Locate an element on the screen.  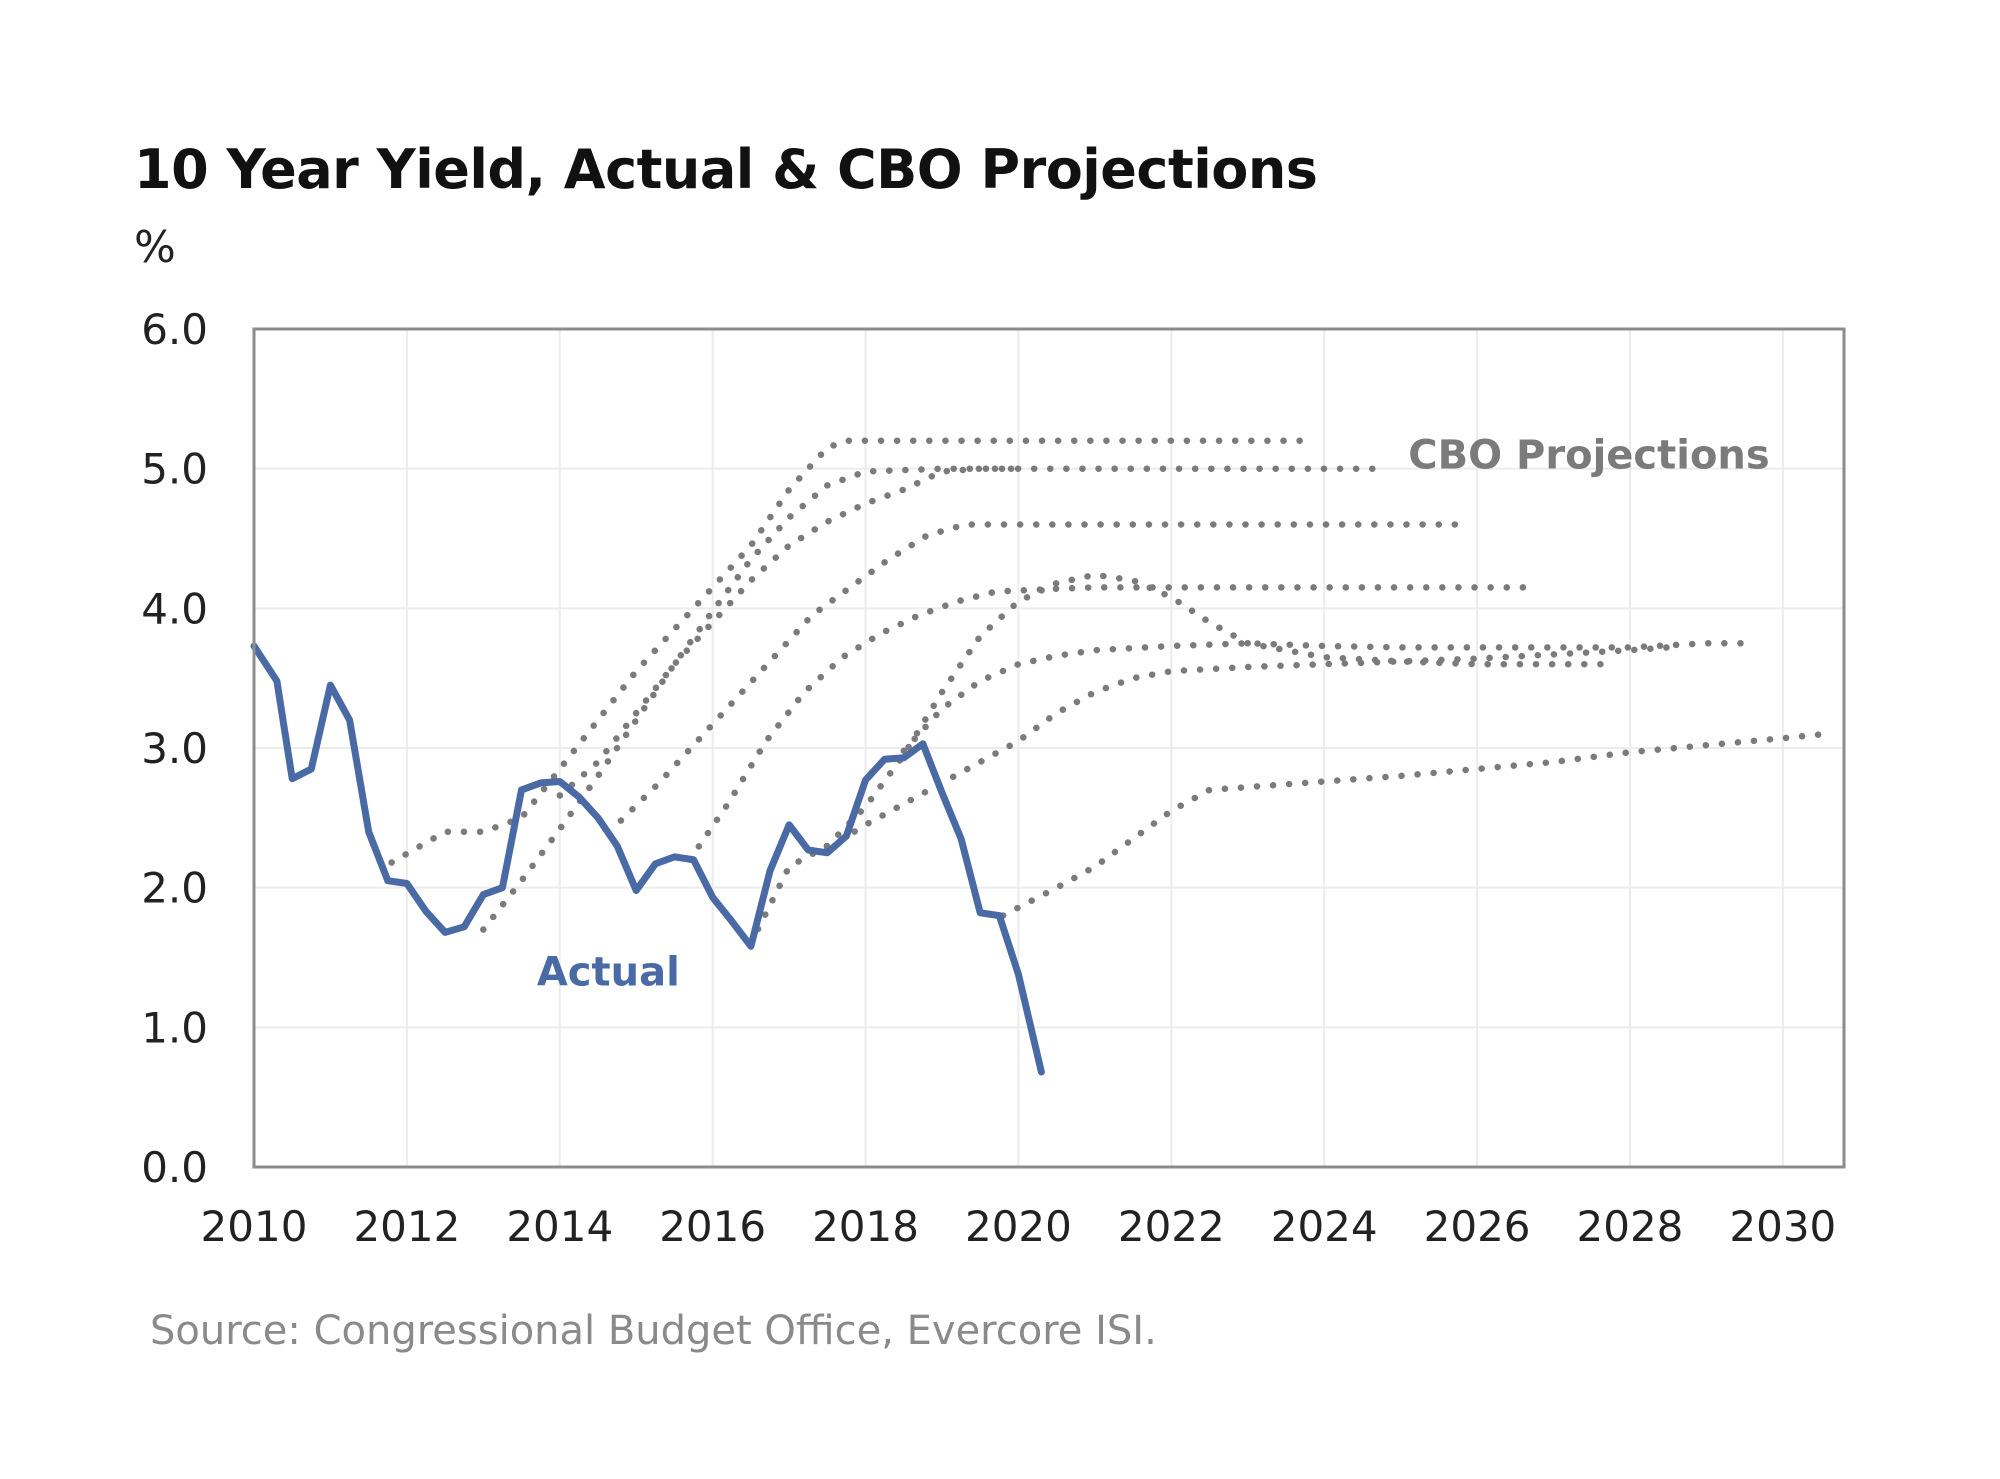
y-tick-label: 3.0 is located at coordinates (174, 748).